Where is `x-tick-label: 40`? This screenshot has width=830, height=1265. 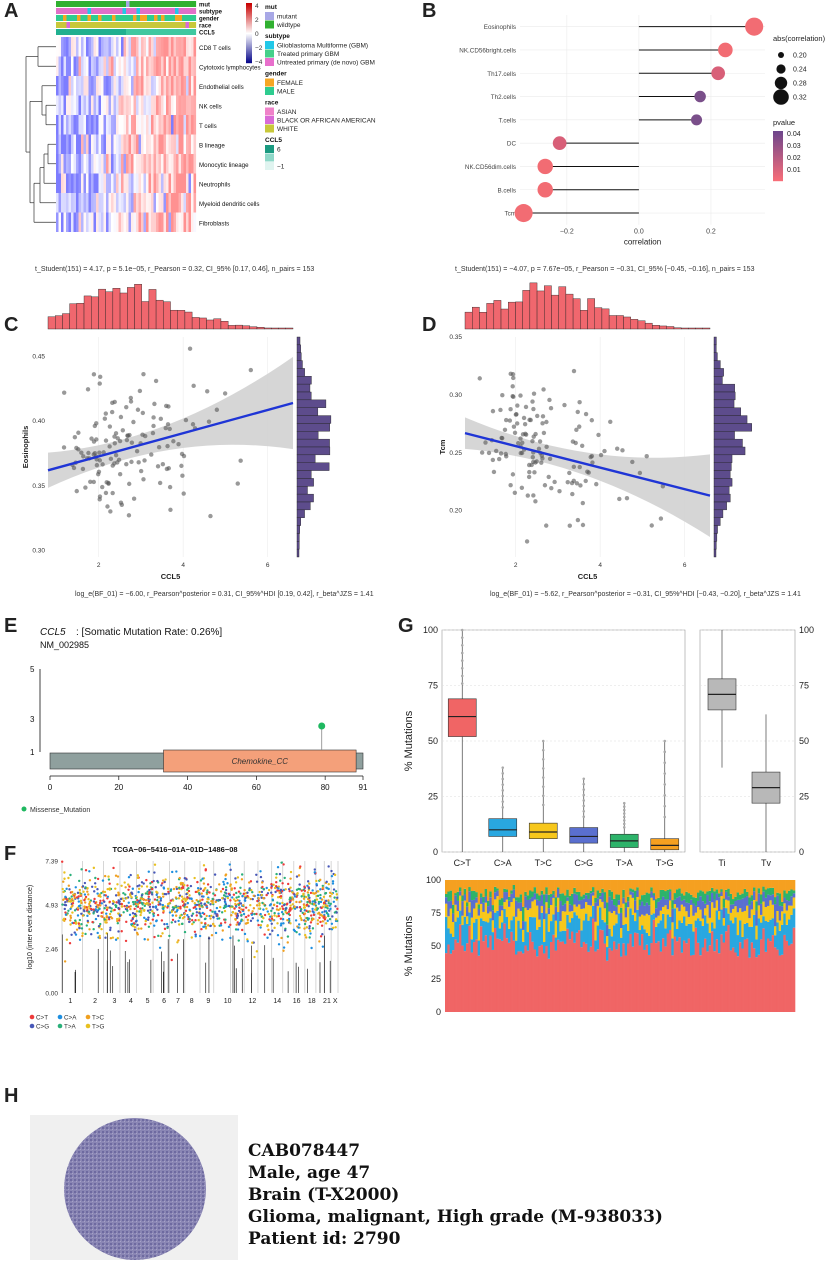 x-tick-label: 40 is located at coordinates (187, 787).